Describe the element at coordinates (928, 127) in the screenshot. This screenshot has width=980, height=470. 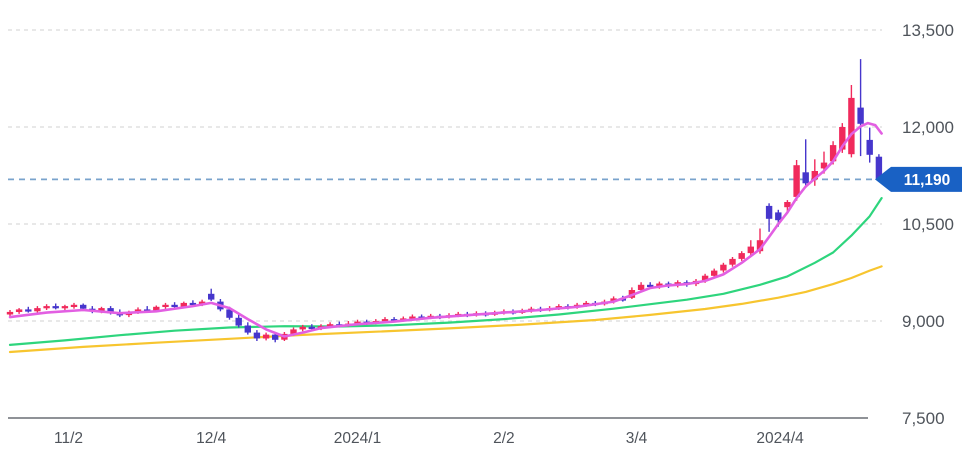
I see `y-axis-label: 12,000` at that location.